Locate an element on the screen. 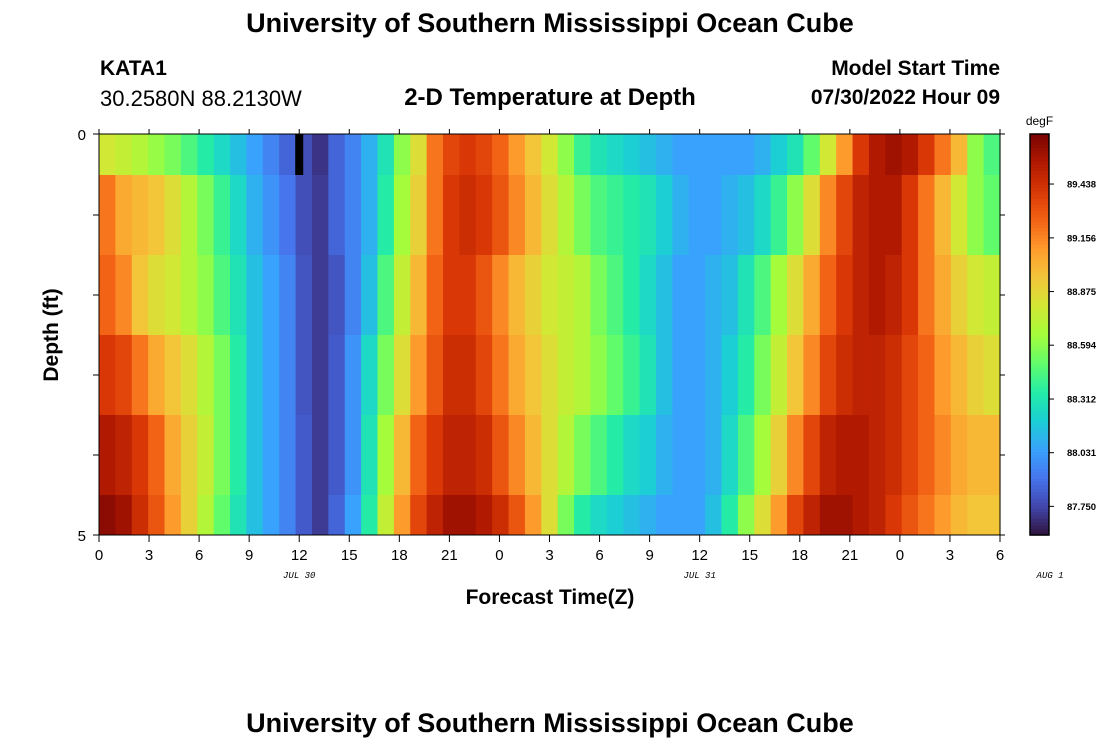 Image resolution: width=1100 pixels, height=750 pixels. x-tick-label: 12 is located at coordinates (699, 555).